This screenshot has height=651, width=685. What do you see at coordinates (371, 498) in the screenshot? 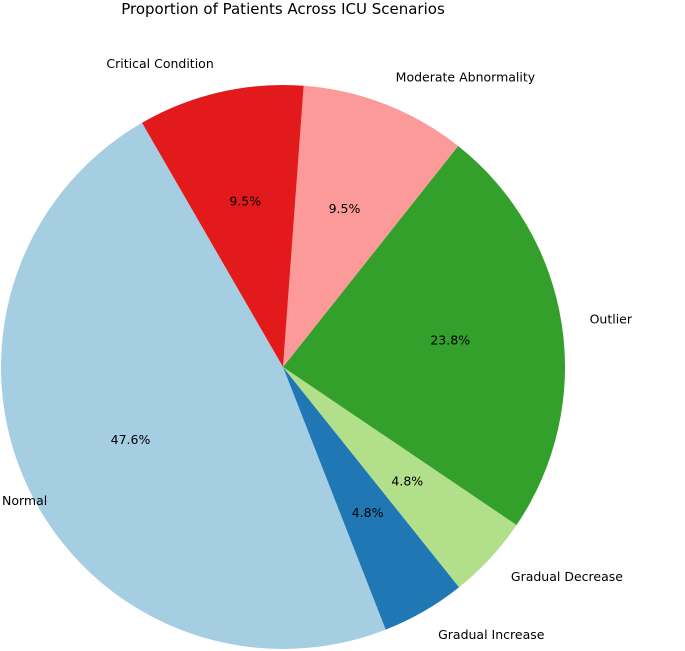
I see `pie-slice-gradual-increase` at bounding box center [371, 498].